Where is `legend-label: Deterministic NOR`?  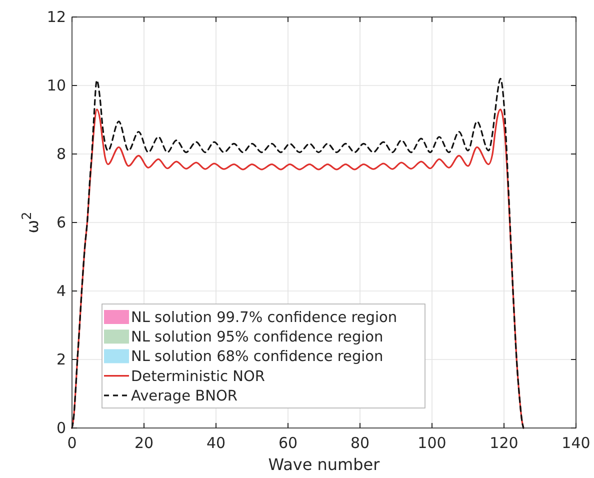
legend-label: Deterministic NOR is located at coordinates (198, 376).